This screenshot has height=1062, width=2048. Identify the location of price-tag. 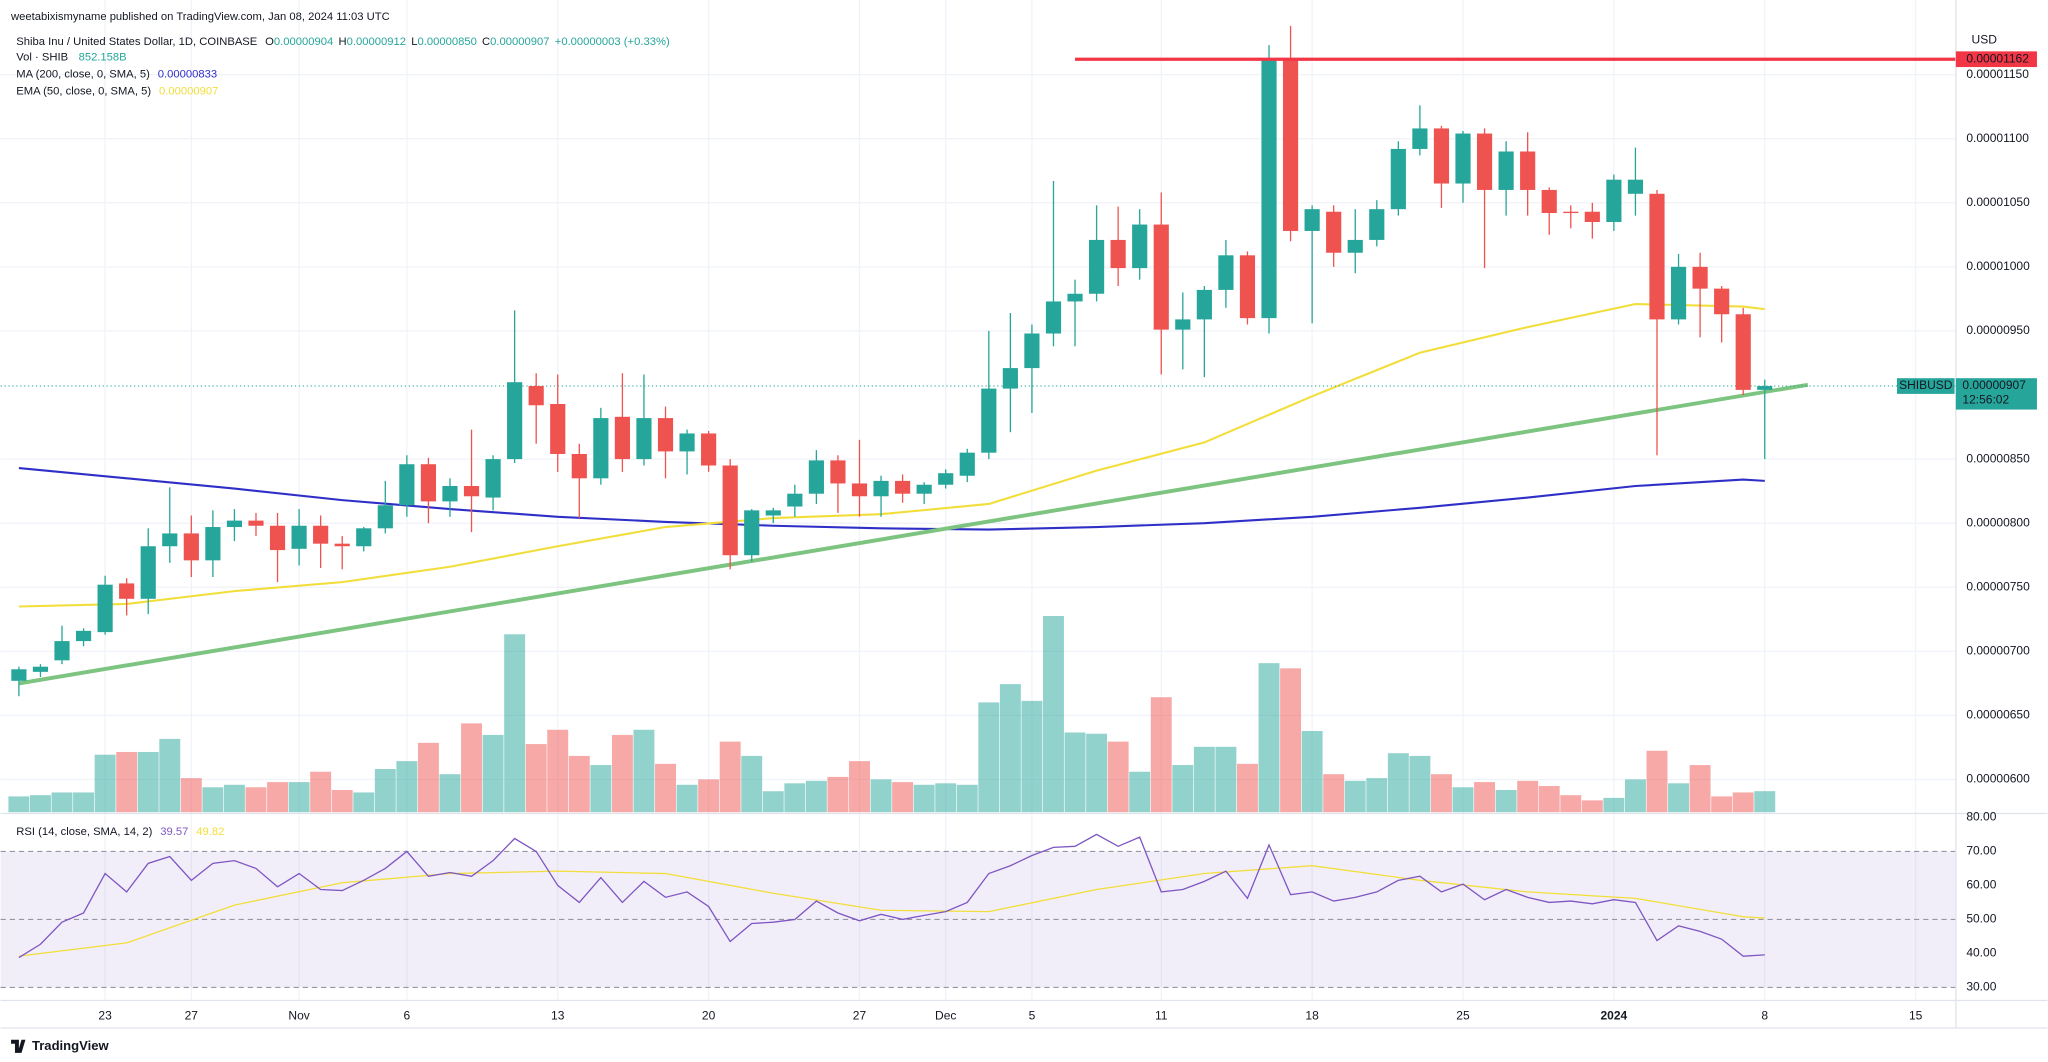
(1996, 394).